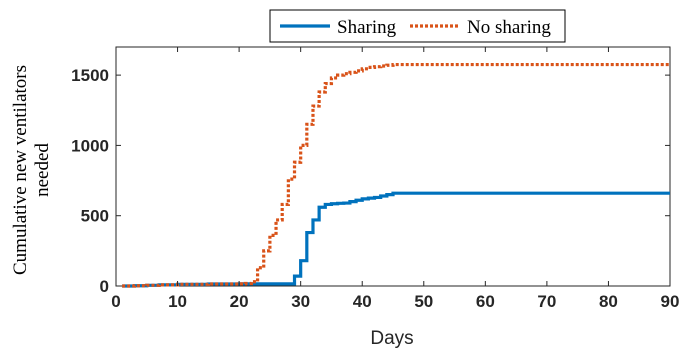  Describe the element at coordinates (608, 301) in the screenshot. I see `x-tick-label: 80` at that location.